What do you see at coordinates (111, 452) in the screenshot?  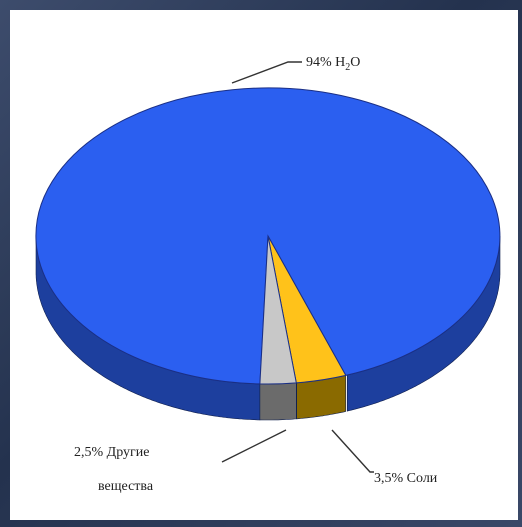 I see `label-other-line1: 2,5% Другие` at bounding box center [111, 452].